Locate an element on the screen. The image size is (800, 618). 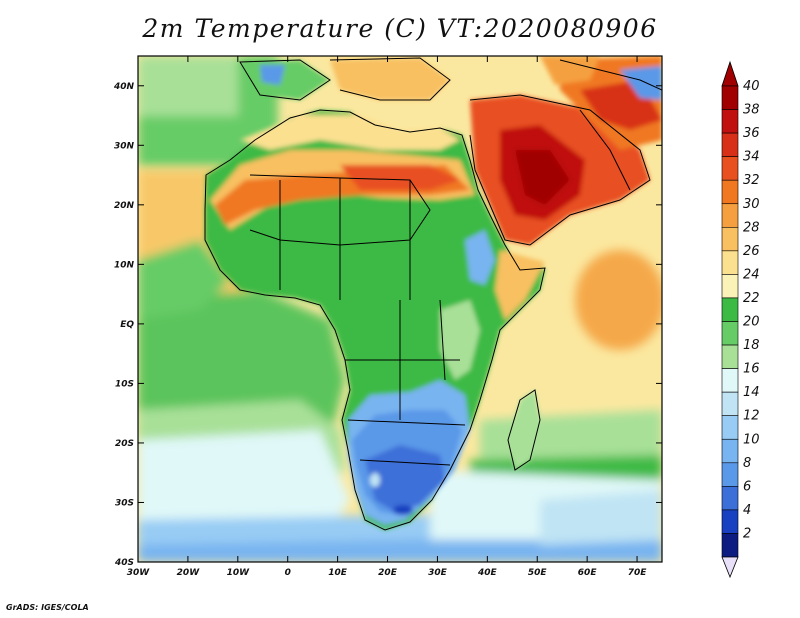
lat-tick-label: 40S is located at coordinates (124, 563).